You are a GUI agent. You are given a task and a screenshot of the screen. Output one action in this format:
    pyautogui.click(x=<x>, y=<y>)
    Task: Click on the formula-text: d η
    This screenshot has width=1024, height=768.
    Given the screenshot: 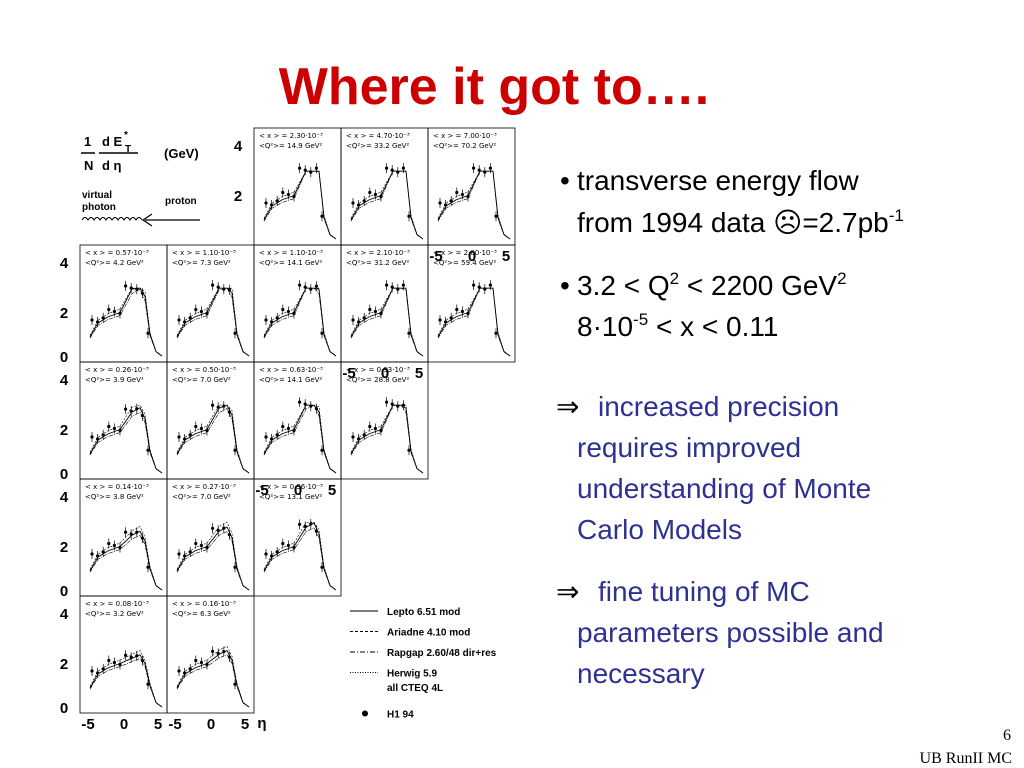 What is the action you would take?
    pyautogui.click(x=112, y=165)
    